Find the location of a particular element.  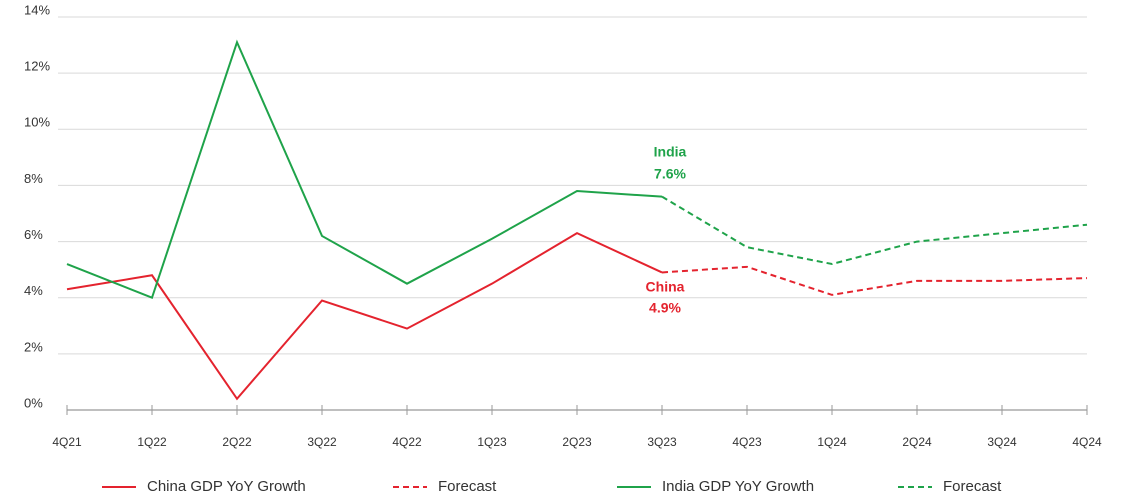

y-tick-label: 14% is located at coordinates (37, 9).